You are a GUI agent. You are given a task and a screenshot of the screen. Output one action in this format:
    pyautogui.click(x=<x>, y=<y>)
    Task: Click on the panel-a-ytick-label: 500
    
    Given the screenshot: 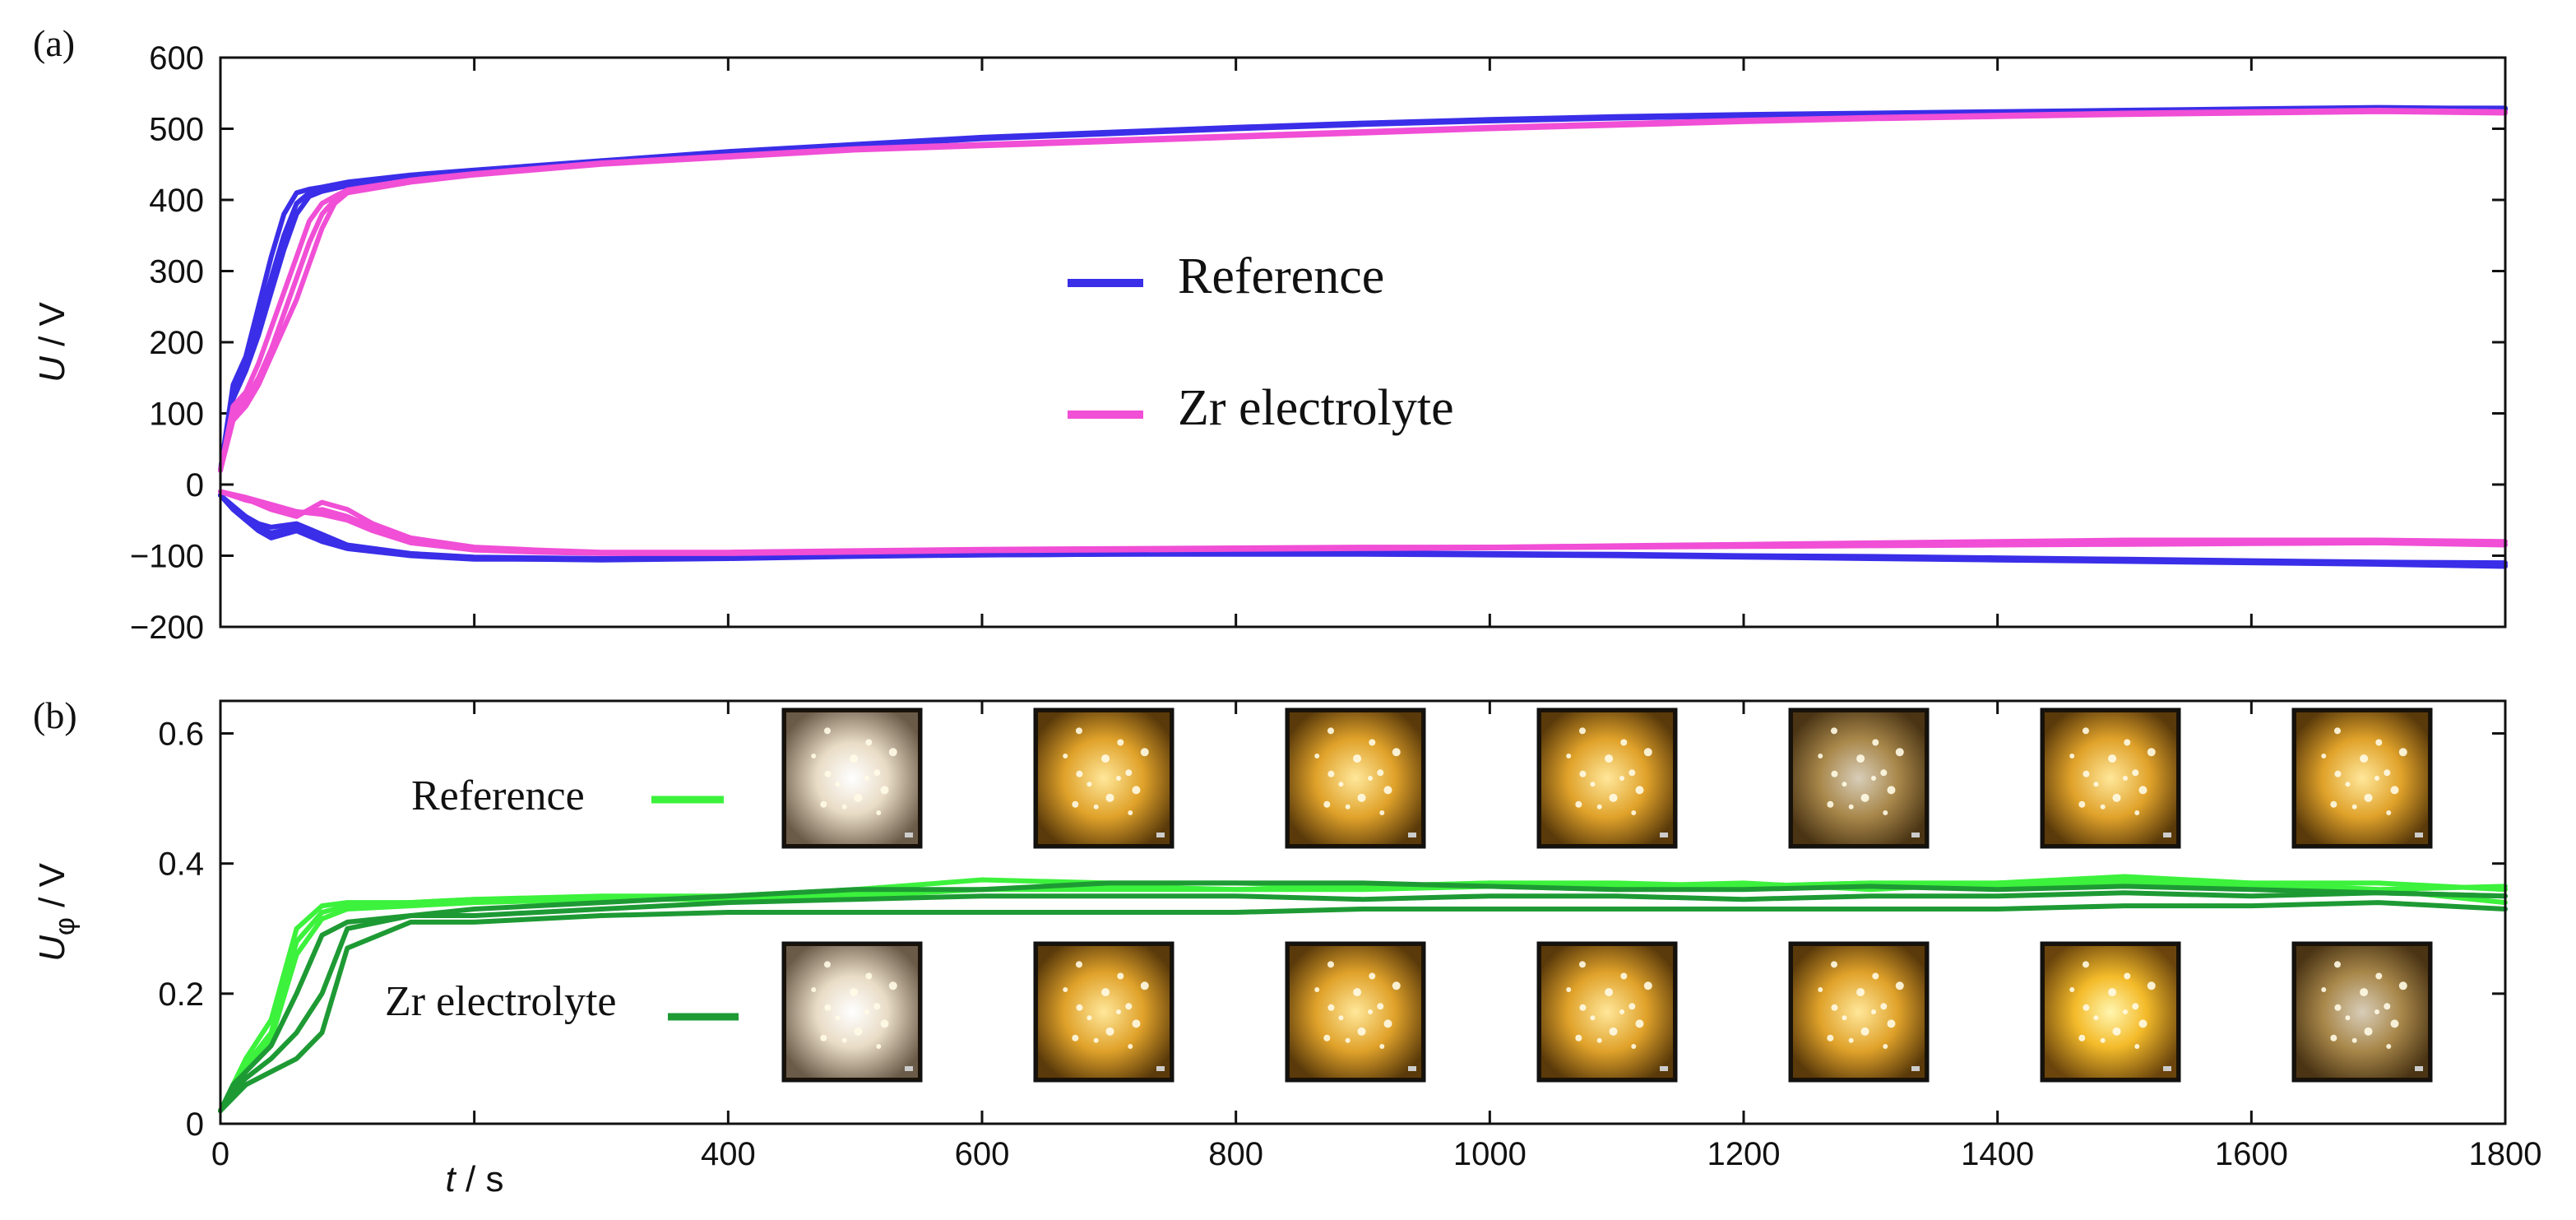 What is the action you would take?
    pyautogui.click(x=177, y=130)
    